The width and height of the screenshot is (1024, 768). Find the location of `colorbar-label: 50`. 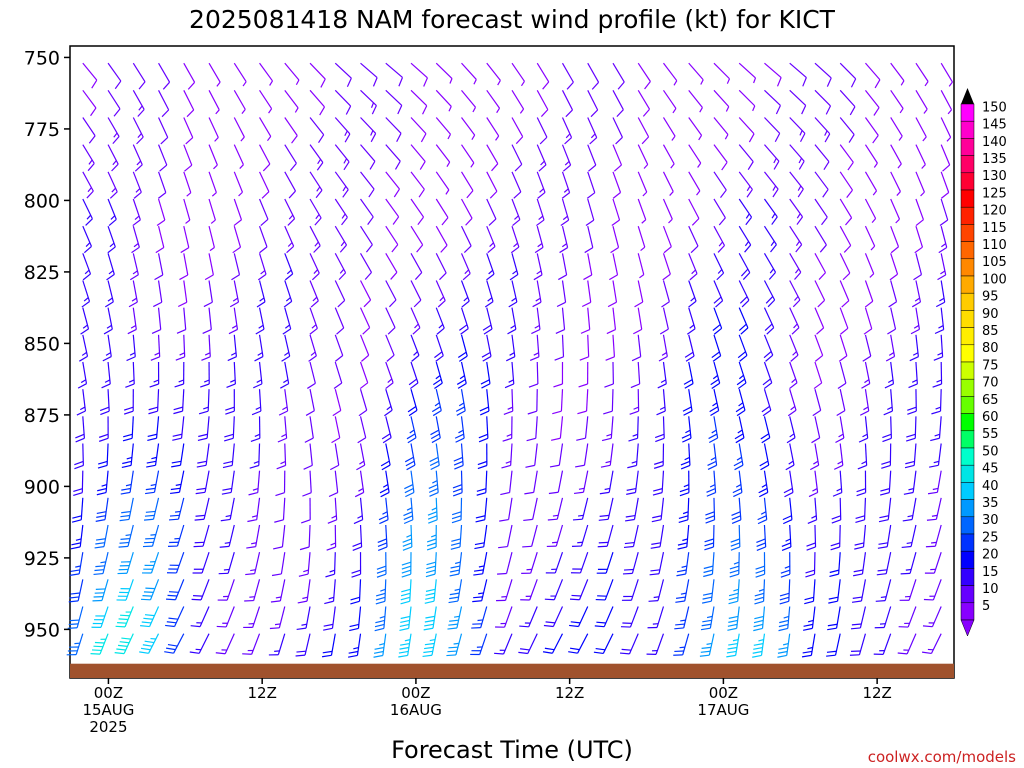

colorbar-label: 50 is located at coordinates (990, 451).